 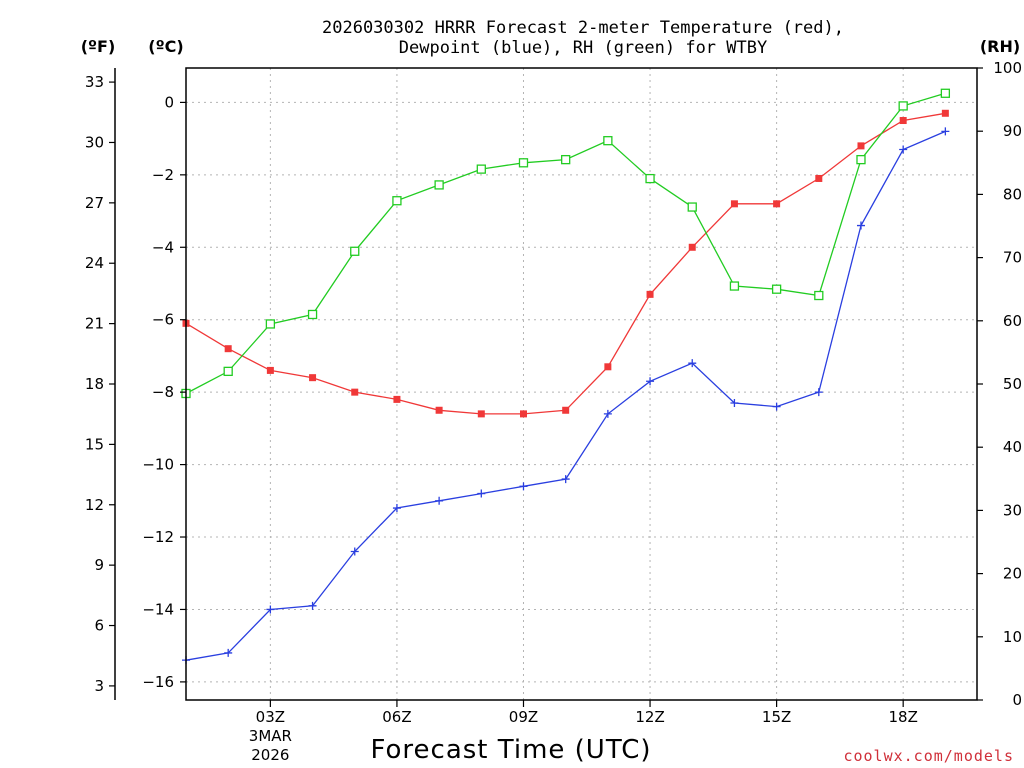 What do you see at coordinates (510, 750) in the screenshot?
I see `x-axis-title: Forecast Time (UTC)` at bounding box center [510, 750].